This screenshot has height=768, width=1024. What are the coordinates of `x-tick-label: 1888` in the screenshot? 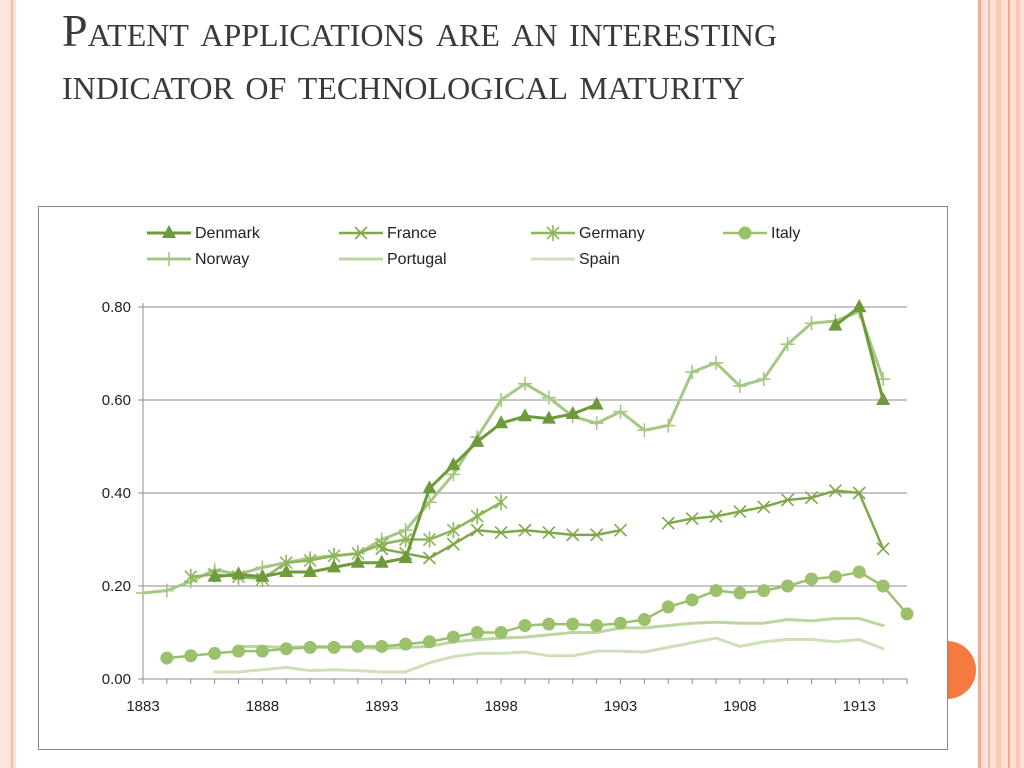 It's located at (262, 706).